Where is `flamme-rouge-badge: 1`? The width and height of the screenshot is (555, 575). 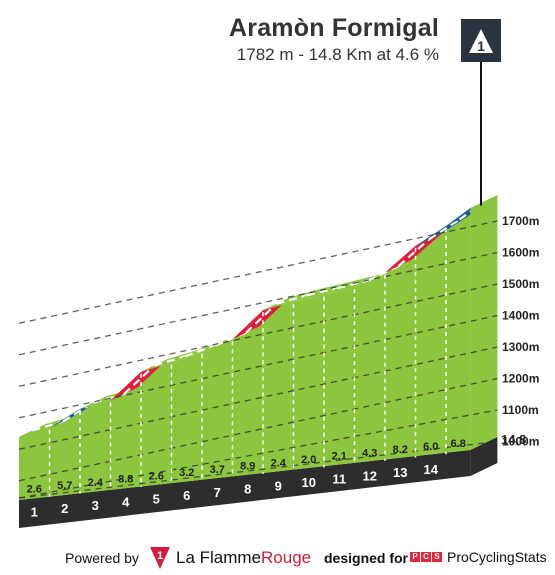 flamme-rouge-badge: 1 is located at coordinates (160, 556).